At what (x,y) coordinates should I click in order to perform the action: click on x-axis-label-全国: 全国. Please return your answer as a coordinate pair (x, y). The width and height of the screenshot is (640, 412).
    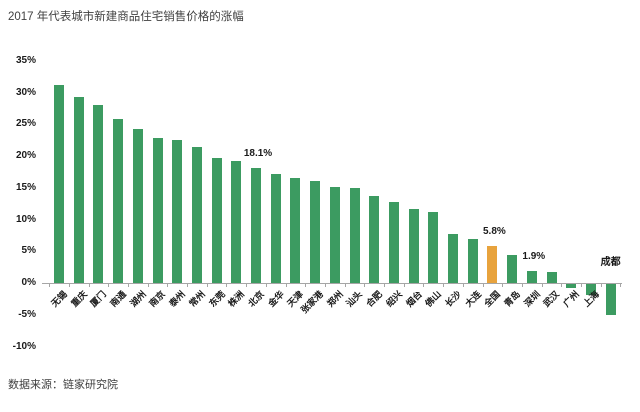
    Looking at the image, I should click on (492, 299).